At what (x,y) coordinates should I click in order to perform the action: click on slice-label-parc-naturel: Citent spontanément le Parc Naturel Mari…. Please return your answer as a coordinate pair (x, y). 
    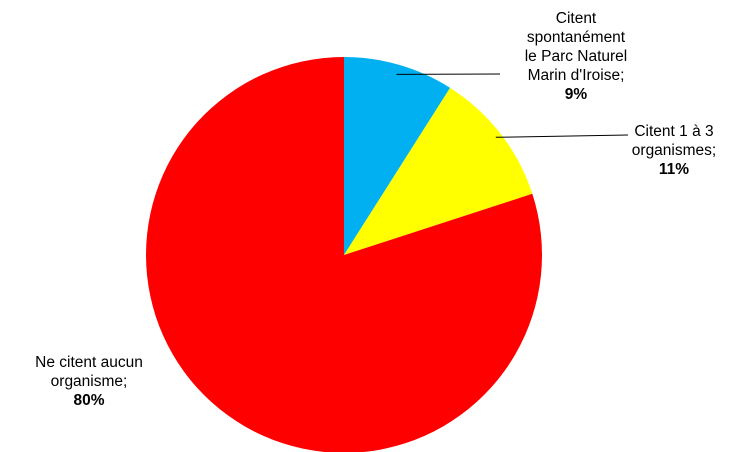
    Looking at the image, I should click on (576, 56).